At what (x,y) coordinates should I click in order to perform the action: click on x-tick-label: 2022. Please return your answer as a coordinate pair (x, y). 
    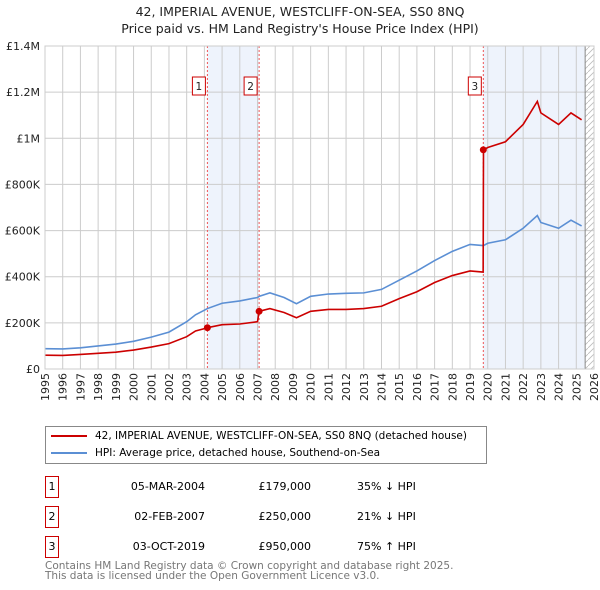
    Looking at the image, I should click on (523, 387).